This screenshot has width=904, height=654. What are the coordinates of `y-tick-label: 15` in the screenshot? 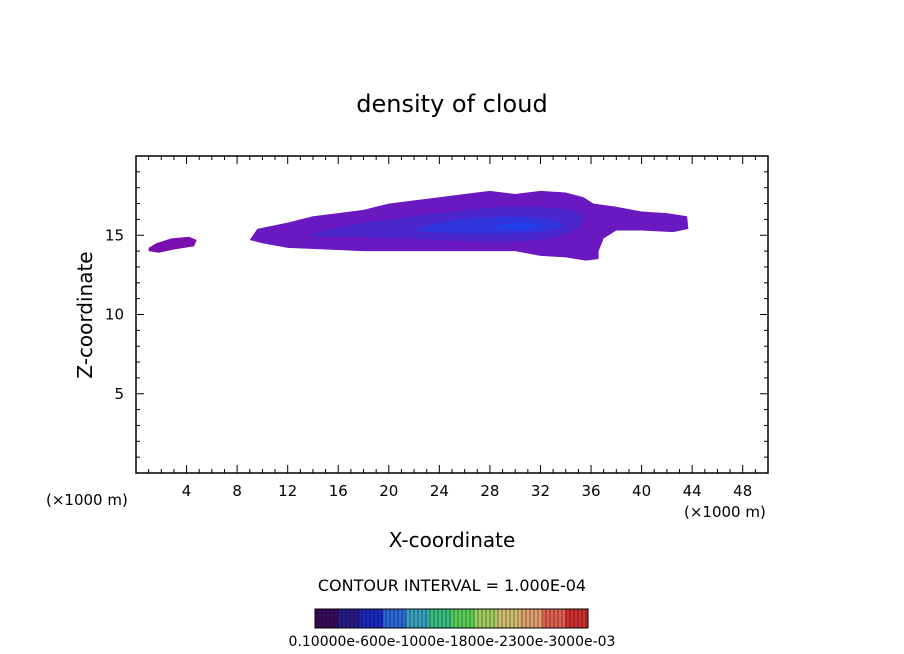 It's located at (114, 235).